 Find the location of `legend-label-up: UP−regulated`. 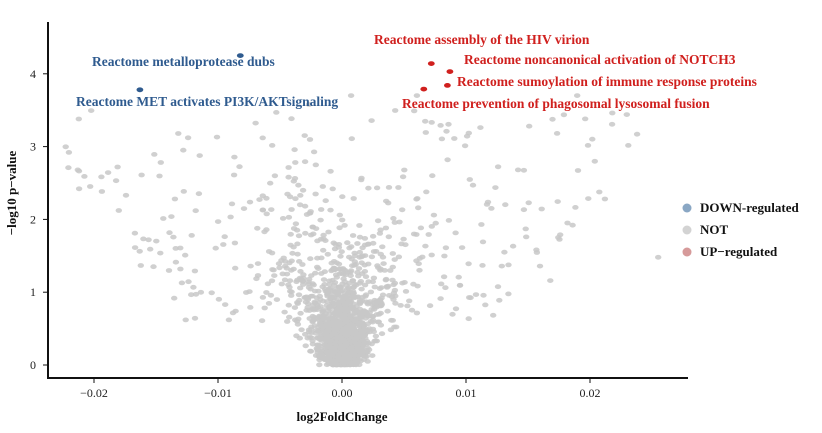

legend-label-up: UP−regulated is located at coordinates (739, 251).